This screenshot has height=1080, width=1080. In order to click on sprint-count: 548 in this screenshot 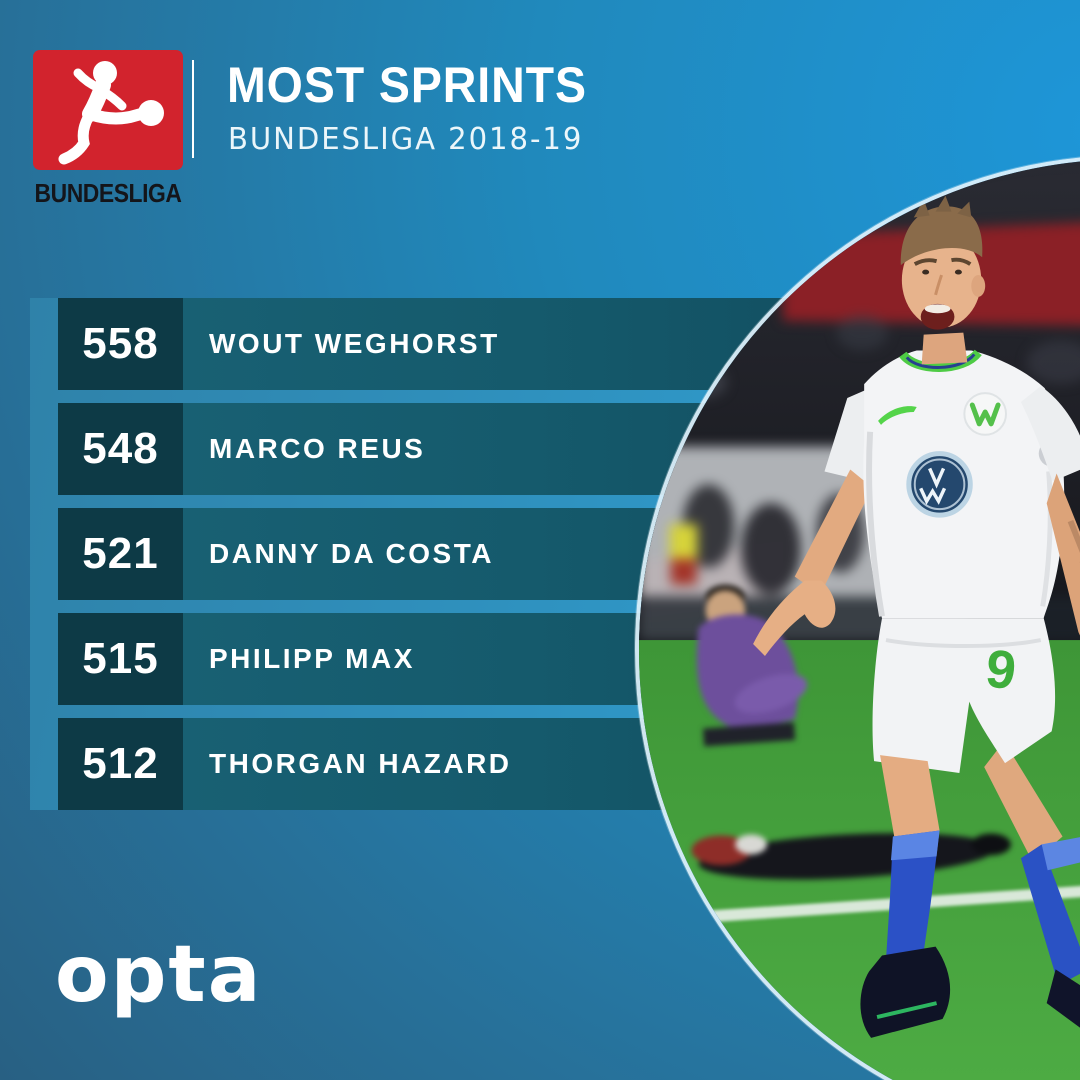, I will do `click(120, 449)`.